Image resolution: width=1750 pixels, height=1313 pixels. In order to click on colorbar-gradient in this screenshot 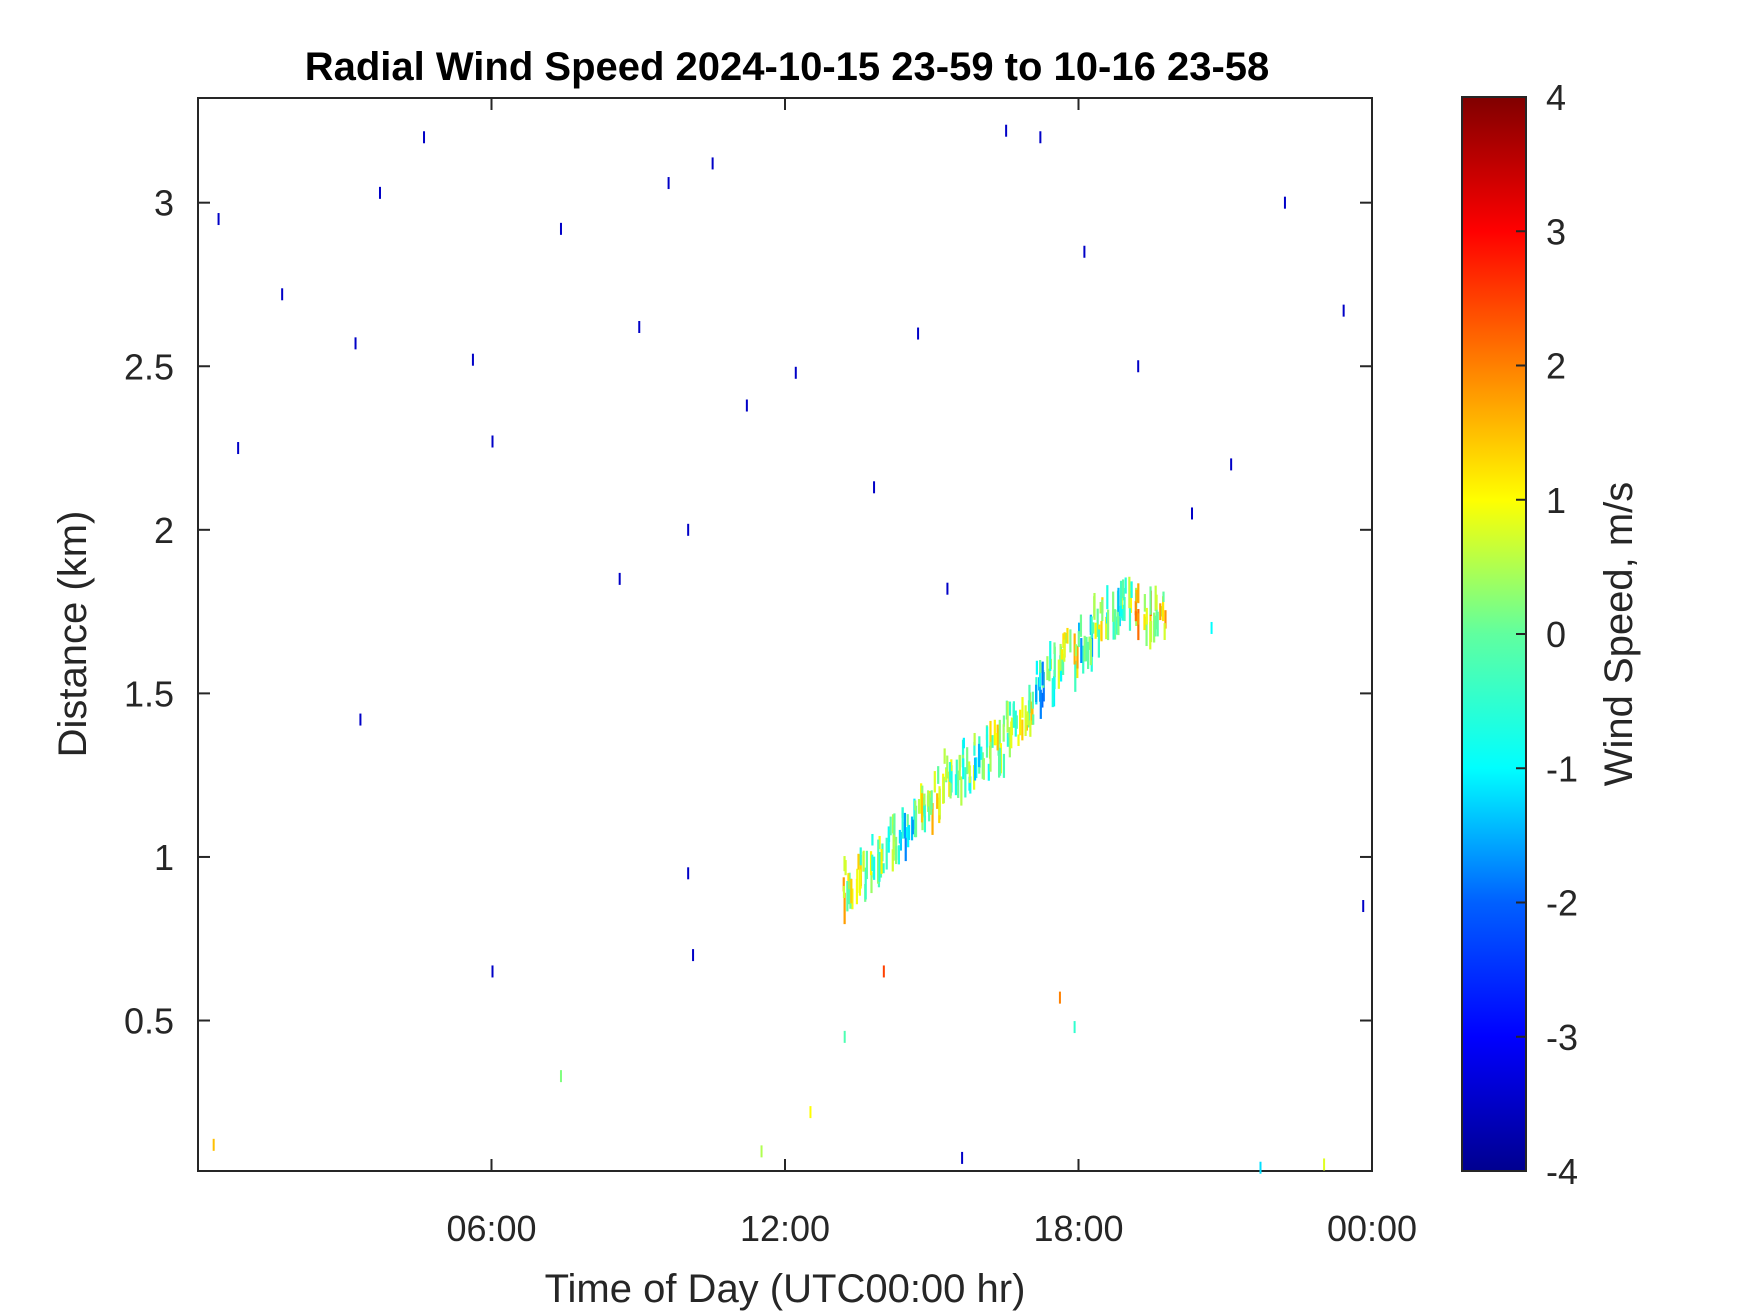, I will do `click(1494, 634)`.